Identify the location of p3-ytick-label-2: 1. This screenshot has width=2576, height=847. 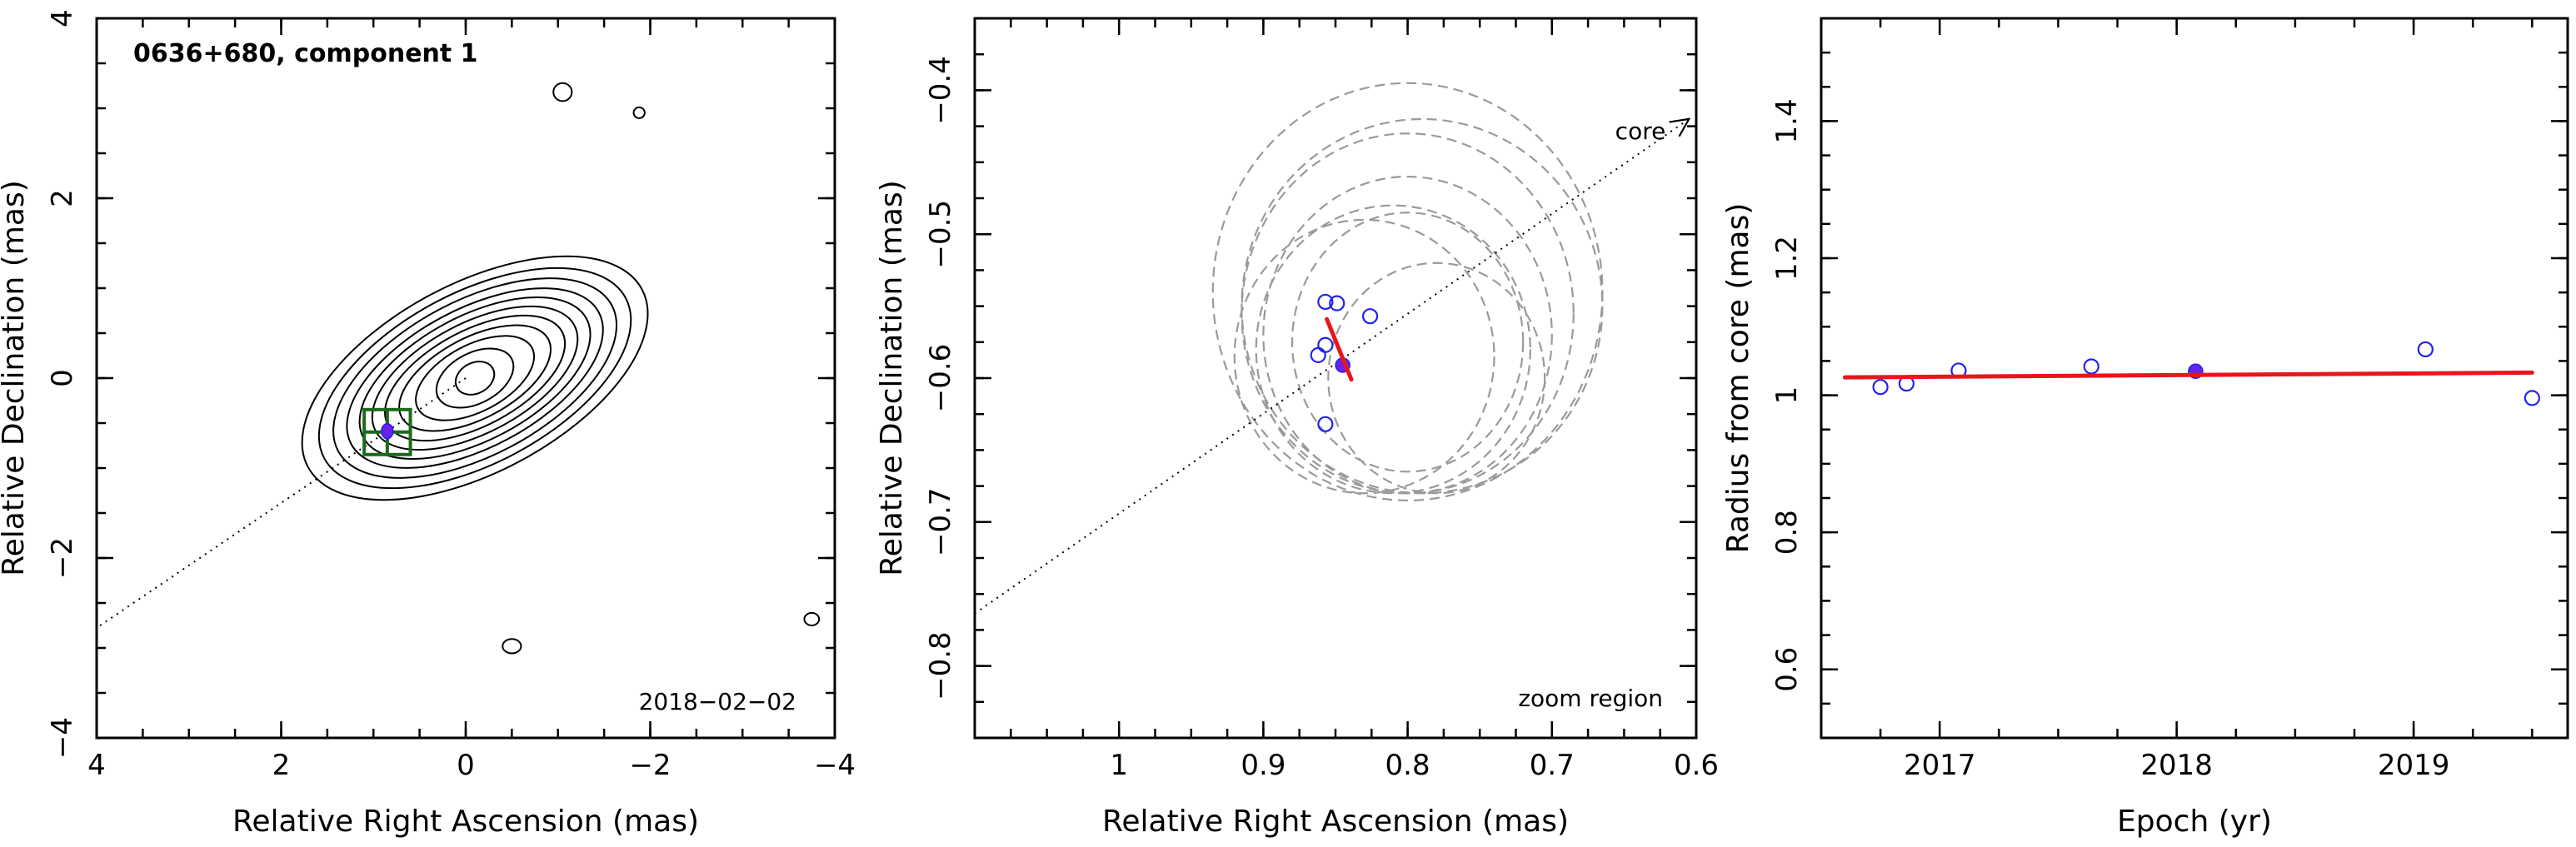
(1787, 395).